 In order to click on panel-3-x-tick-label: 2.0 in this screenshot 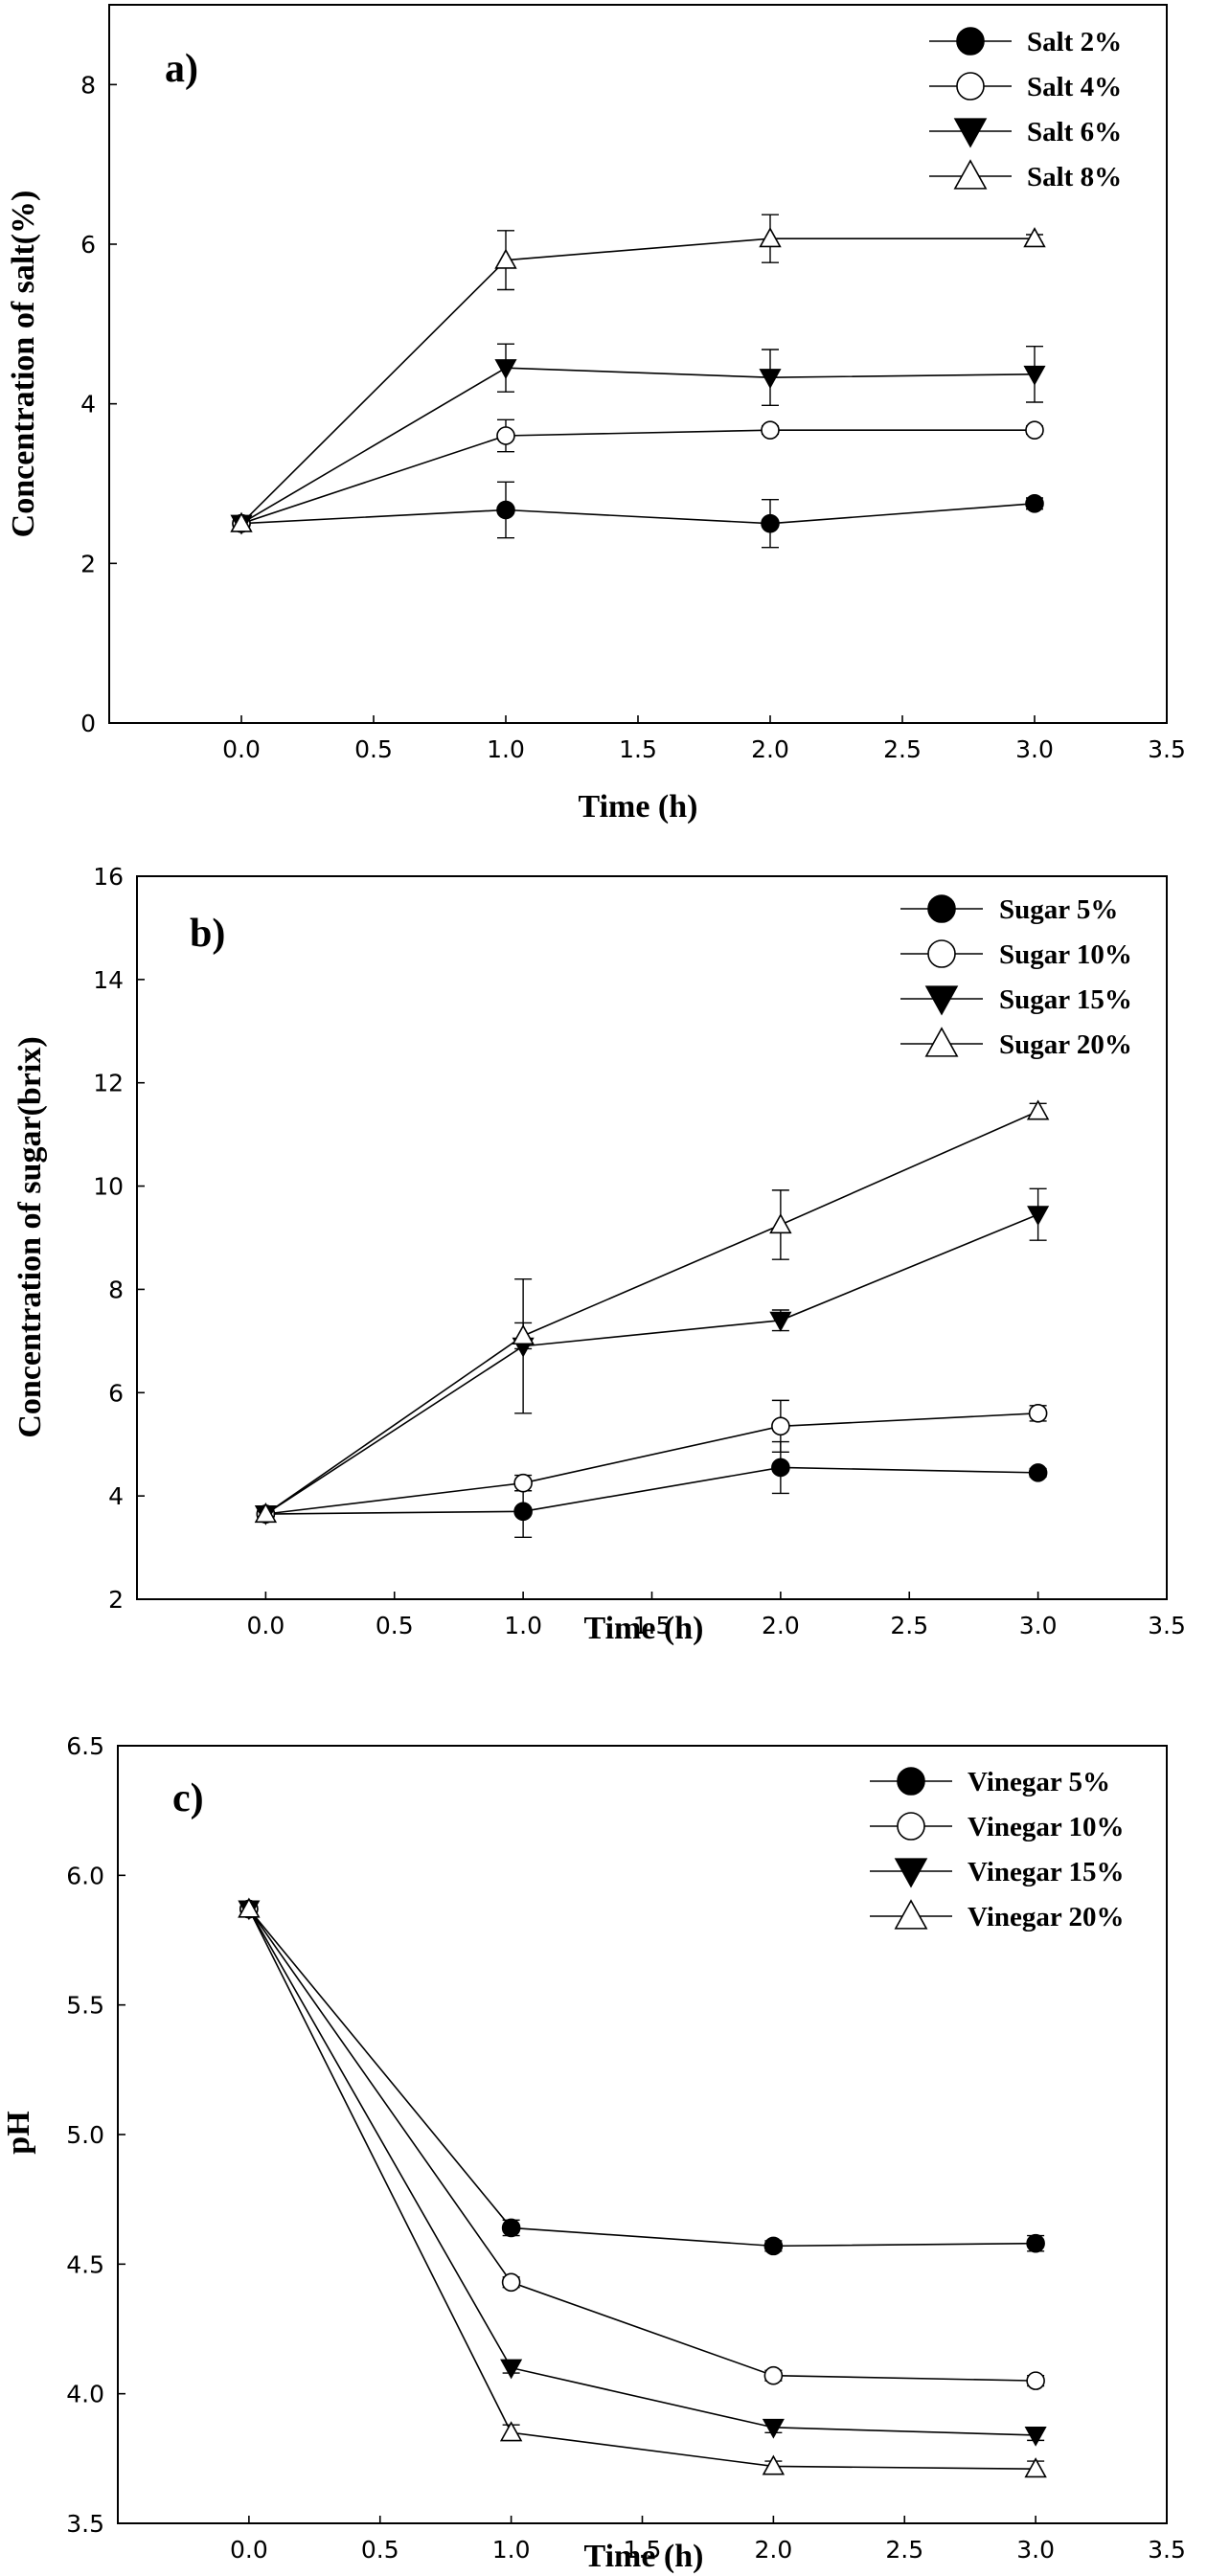, I will do `click(773, 2550)`.